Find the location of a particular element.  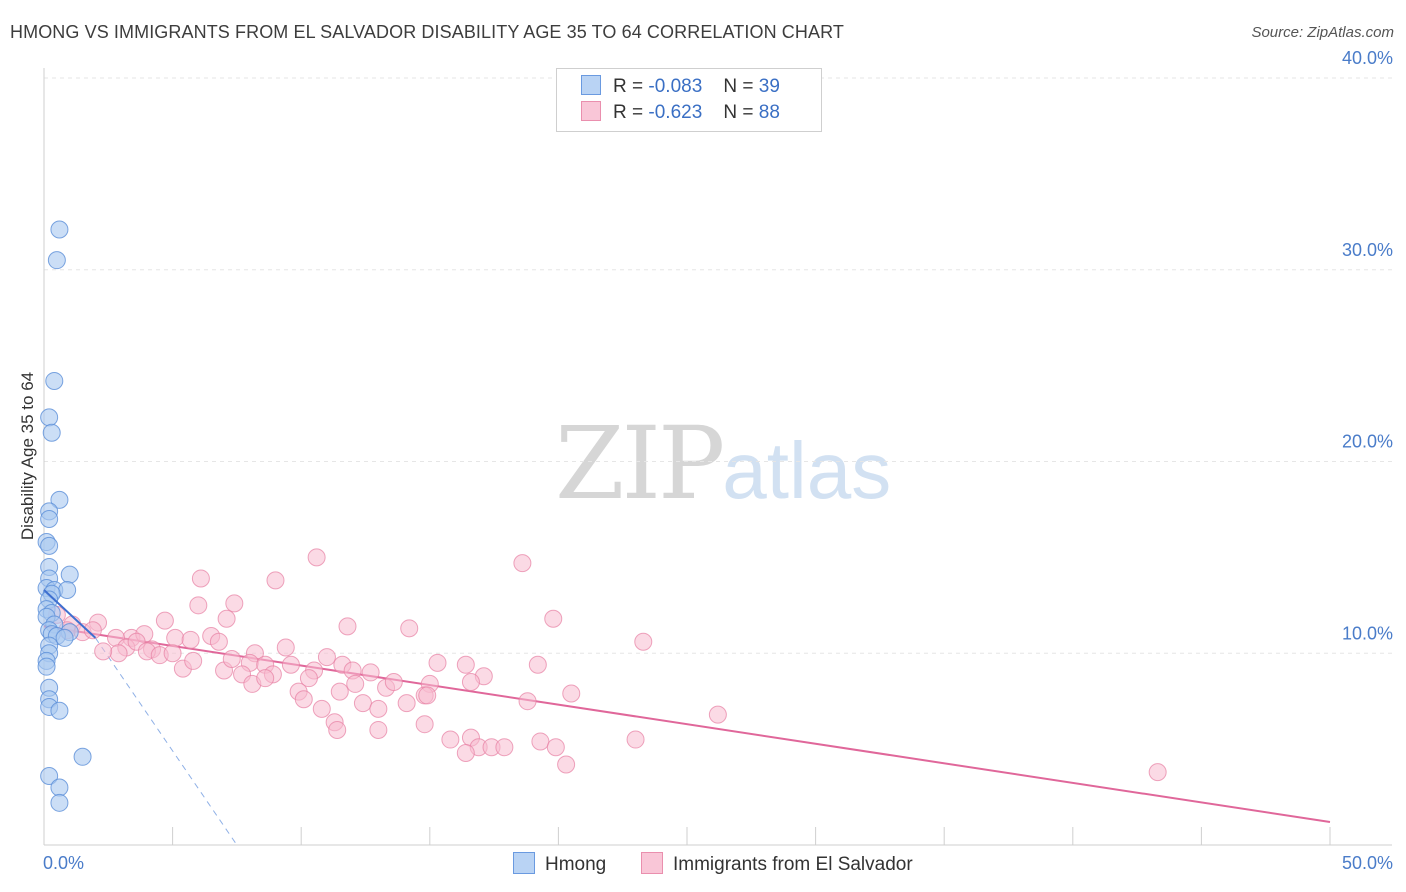

series-name-hmong: Hmong is located at coordinates (576, 864).